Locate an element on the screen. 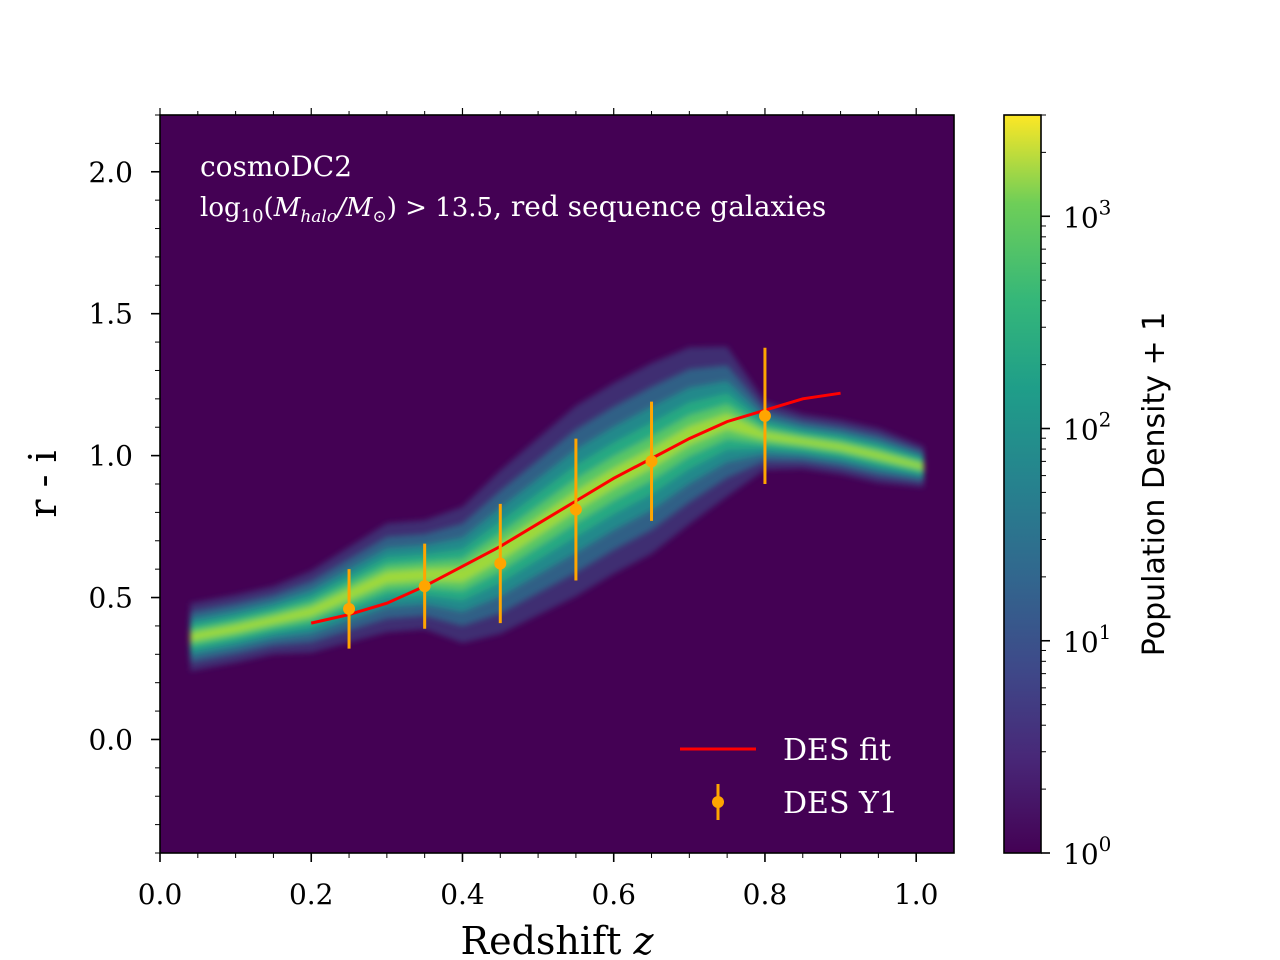  y-tick-label: 1.0 is located at coordinates (110, 456).